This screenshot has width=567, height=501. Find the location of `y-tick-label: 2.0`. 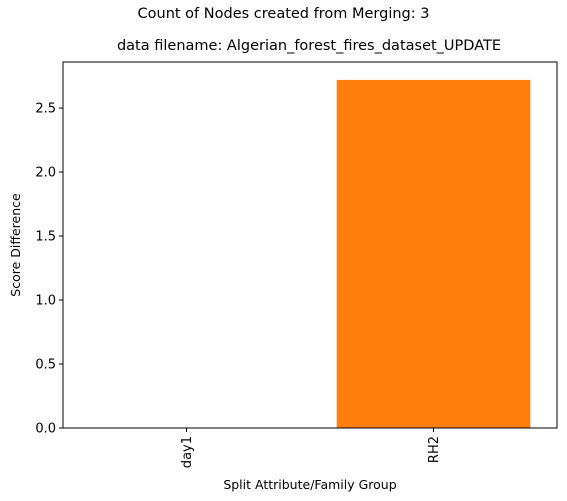

y-tick-label: 2.0 is located at coordinates (45, 173).